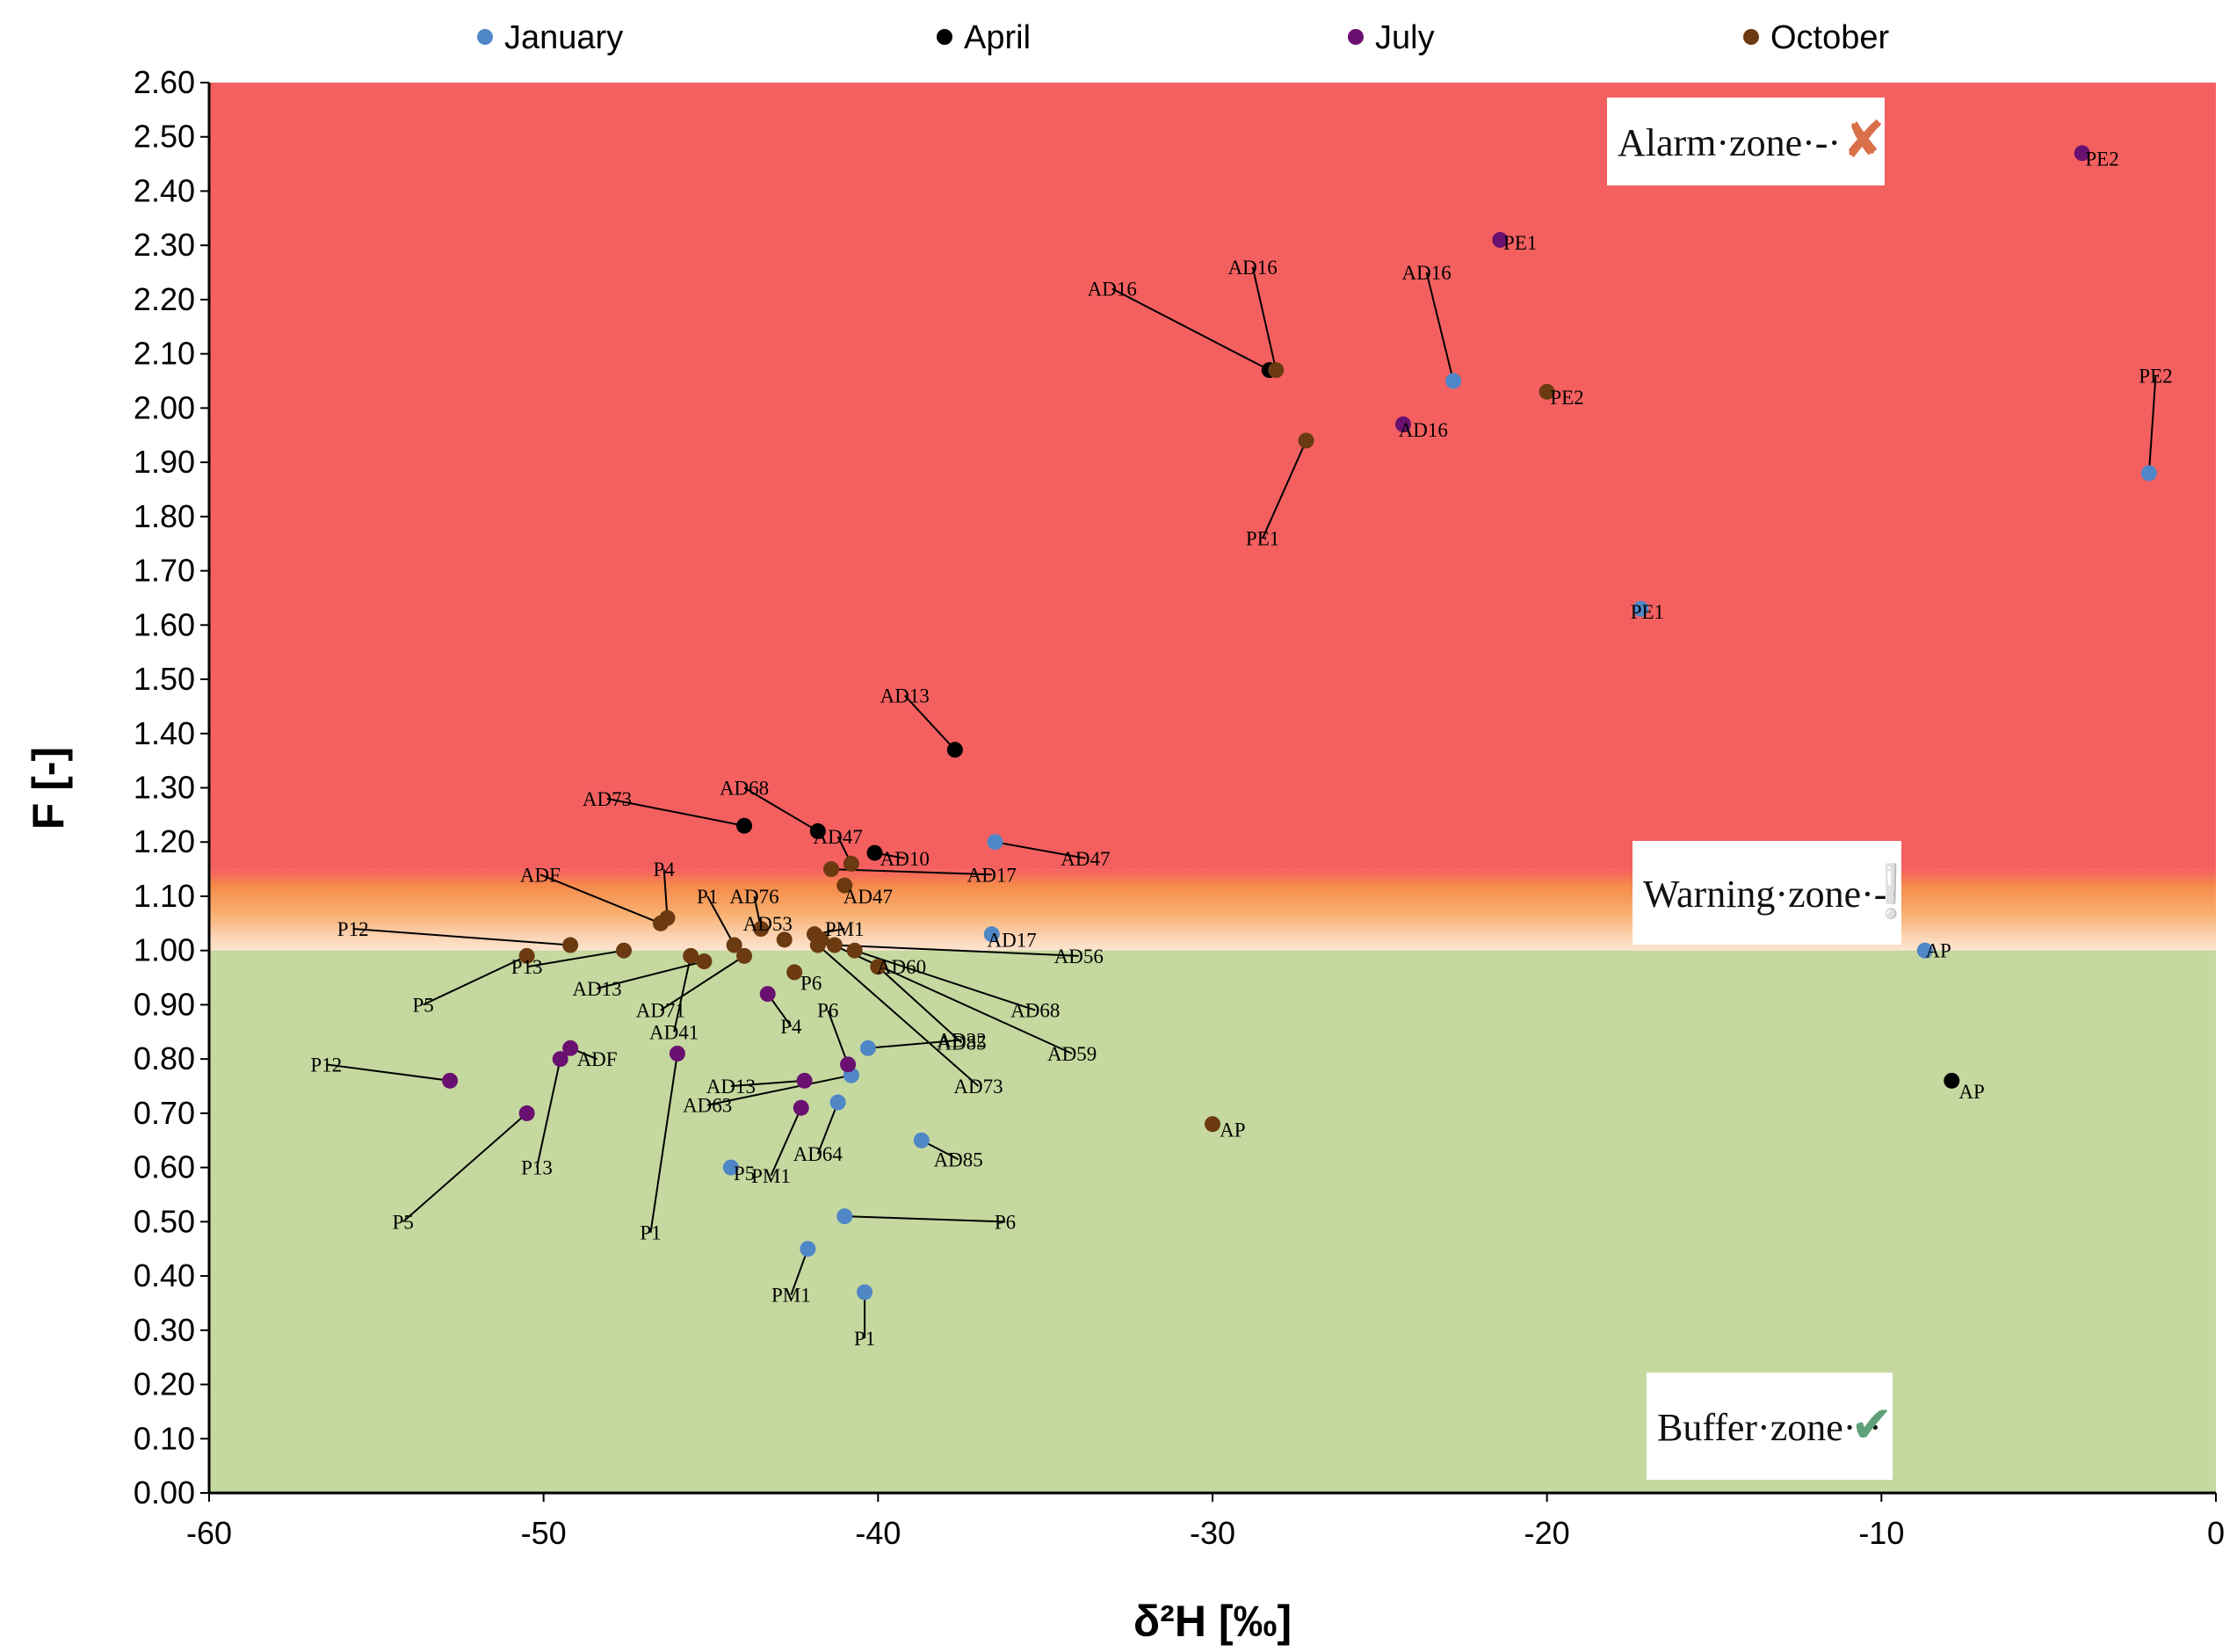  Describe the element at coordinates (691, 956) in the screenshot. I see `point-october-ad41` at that location.